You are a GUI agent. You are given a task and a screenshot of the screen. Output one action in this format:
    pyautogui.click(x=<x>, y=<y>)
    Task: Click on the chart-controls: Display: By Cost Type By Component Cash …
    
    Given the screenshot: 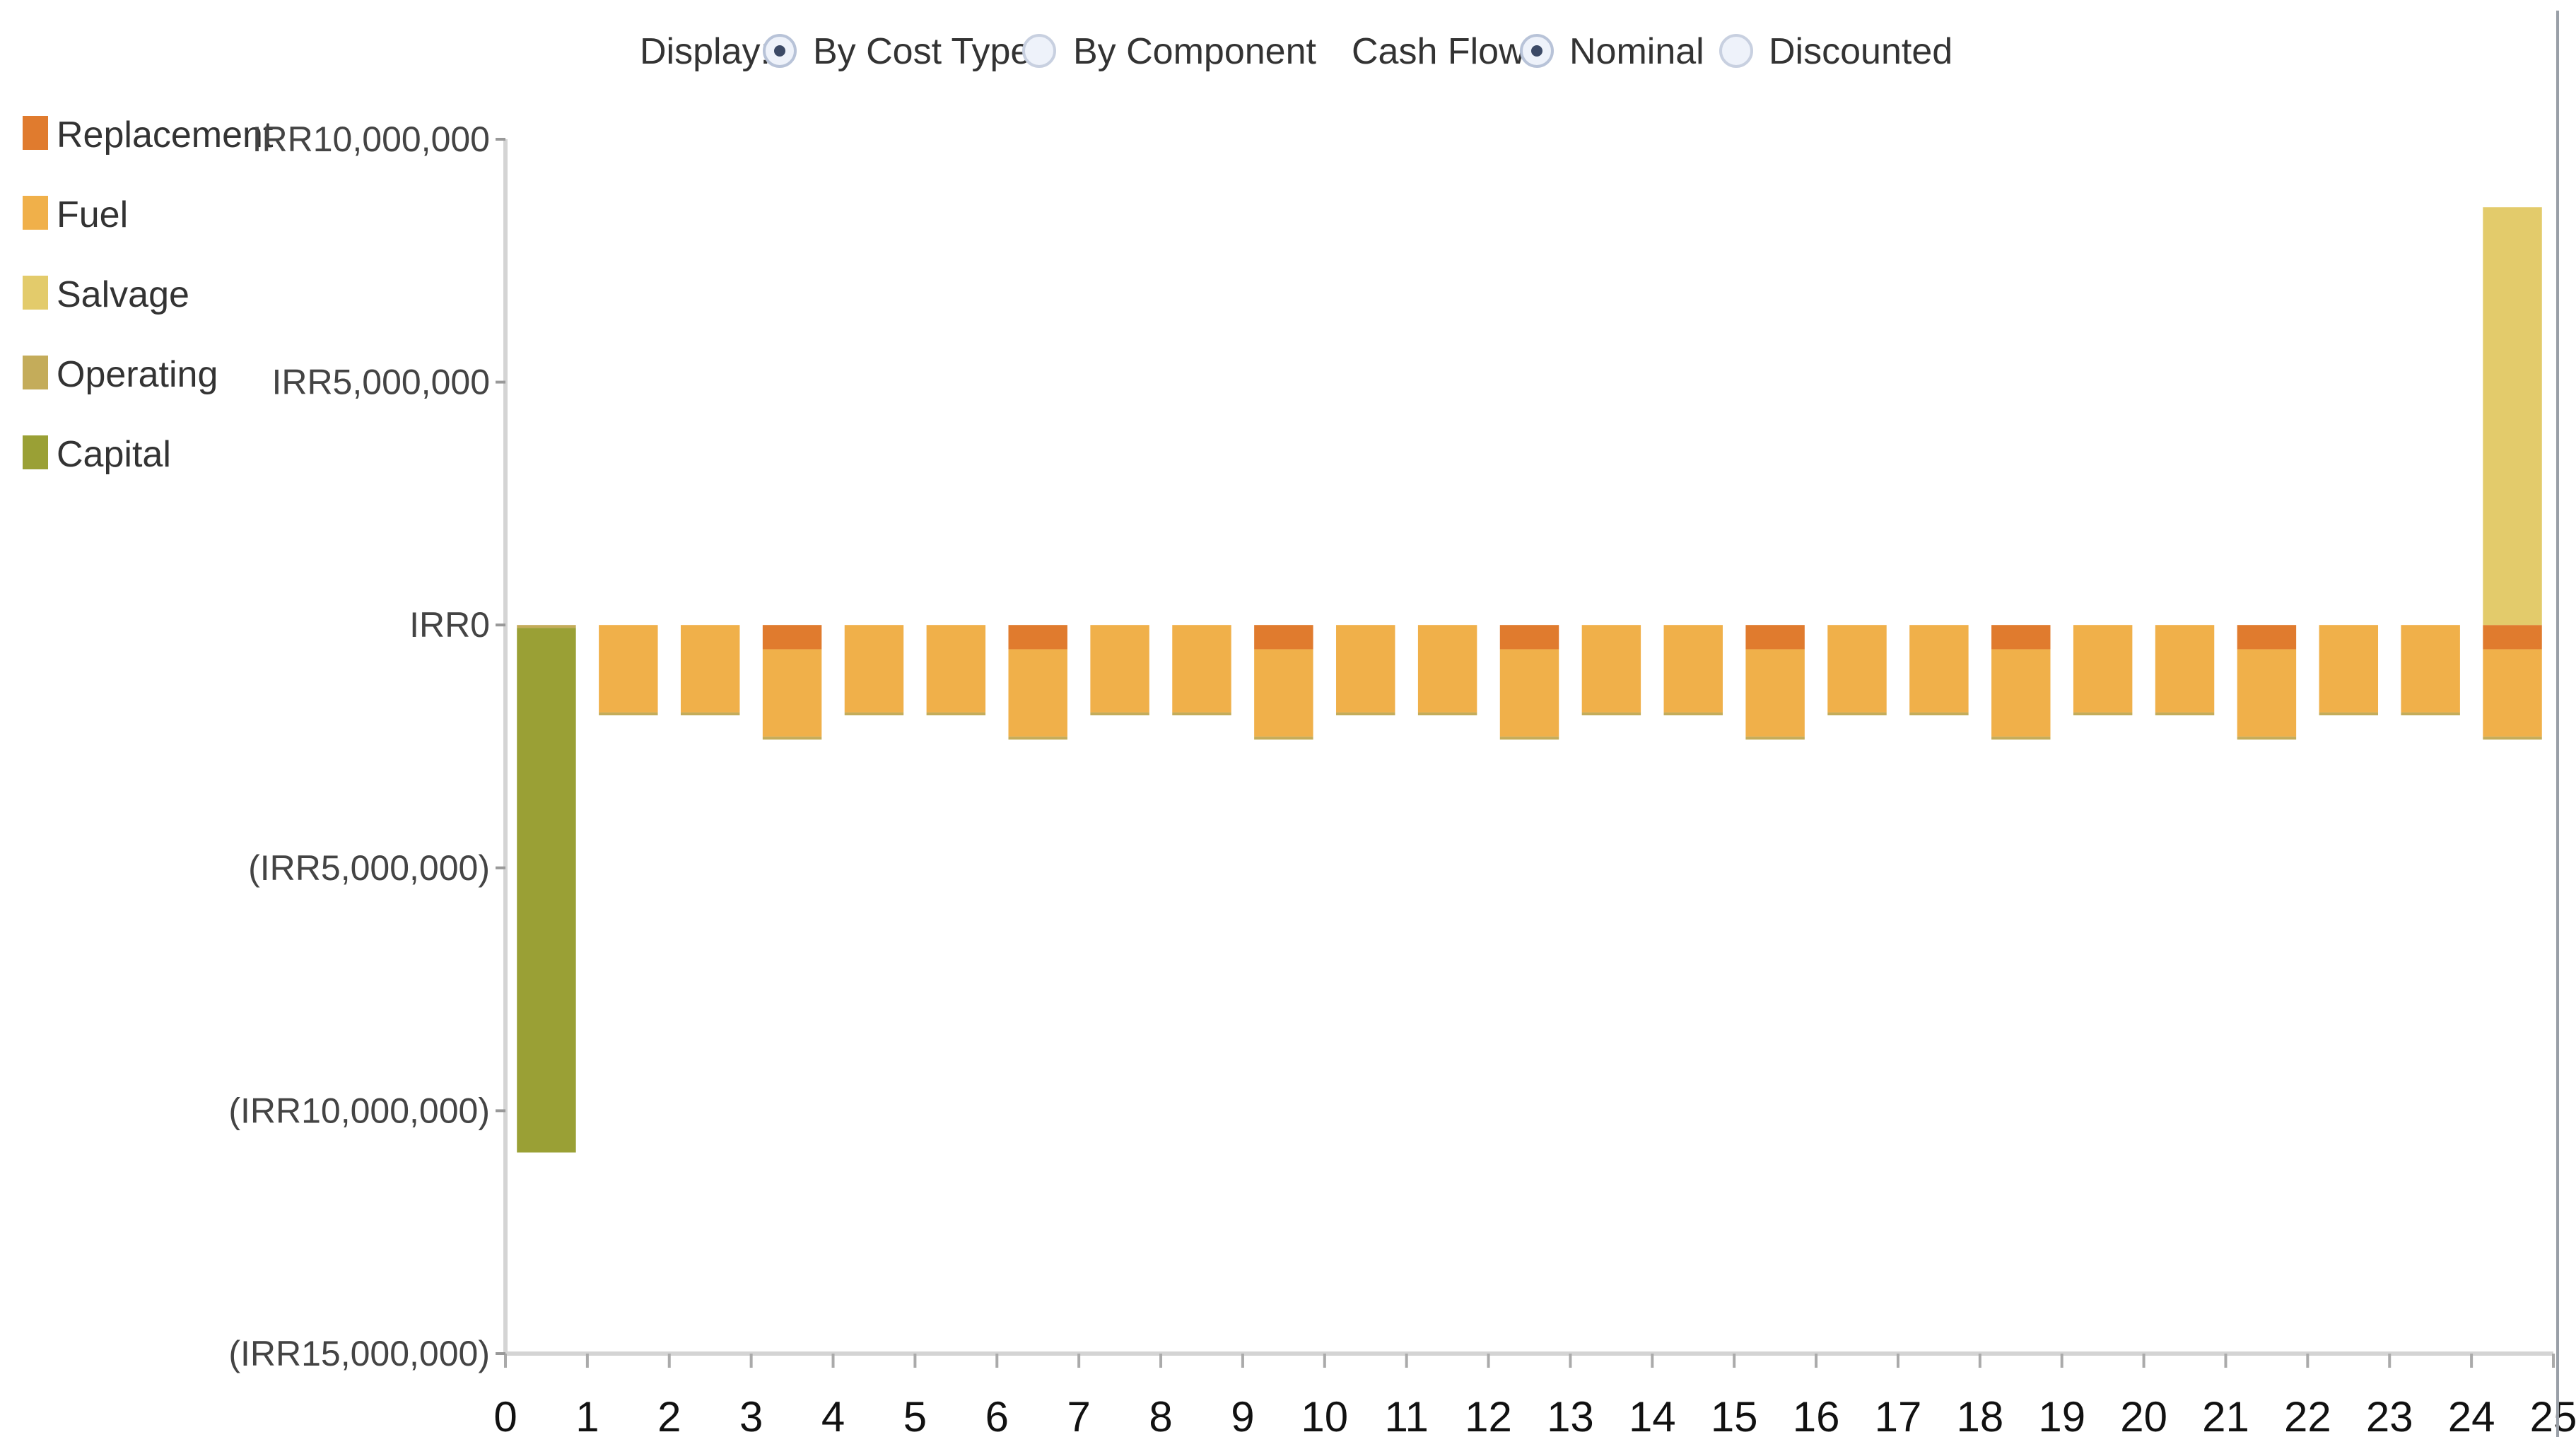 What is the action you would take?
    pyautogui.click(x=1297, y=51)
    